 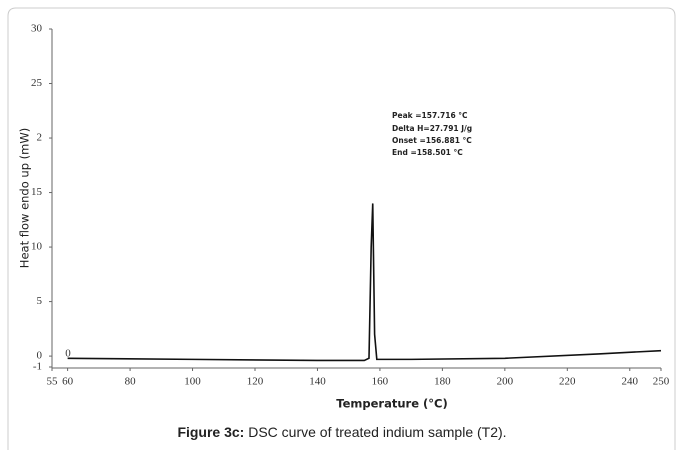 What do you see at coordinates (25, 198) in the screenshot?
I see `y-axis-label: Heat flow endo up (mW)` at bounding box center [25, 198].